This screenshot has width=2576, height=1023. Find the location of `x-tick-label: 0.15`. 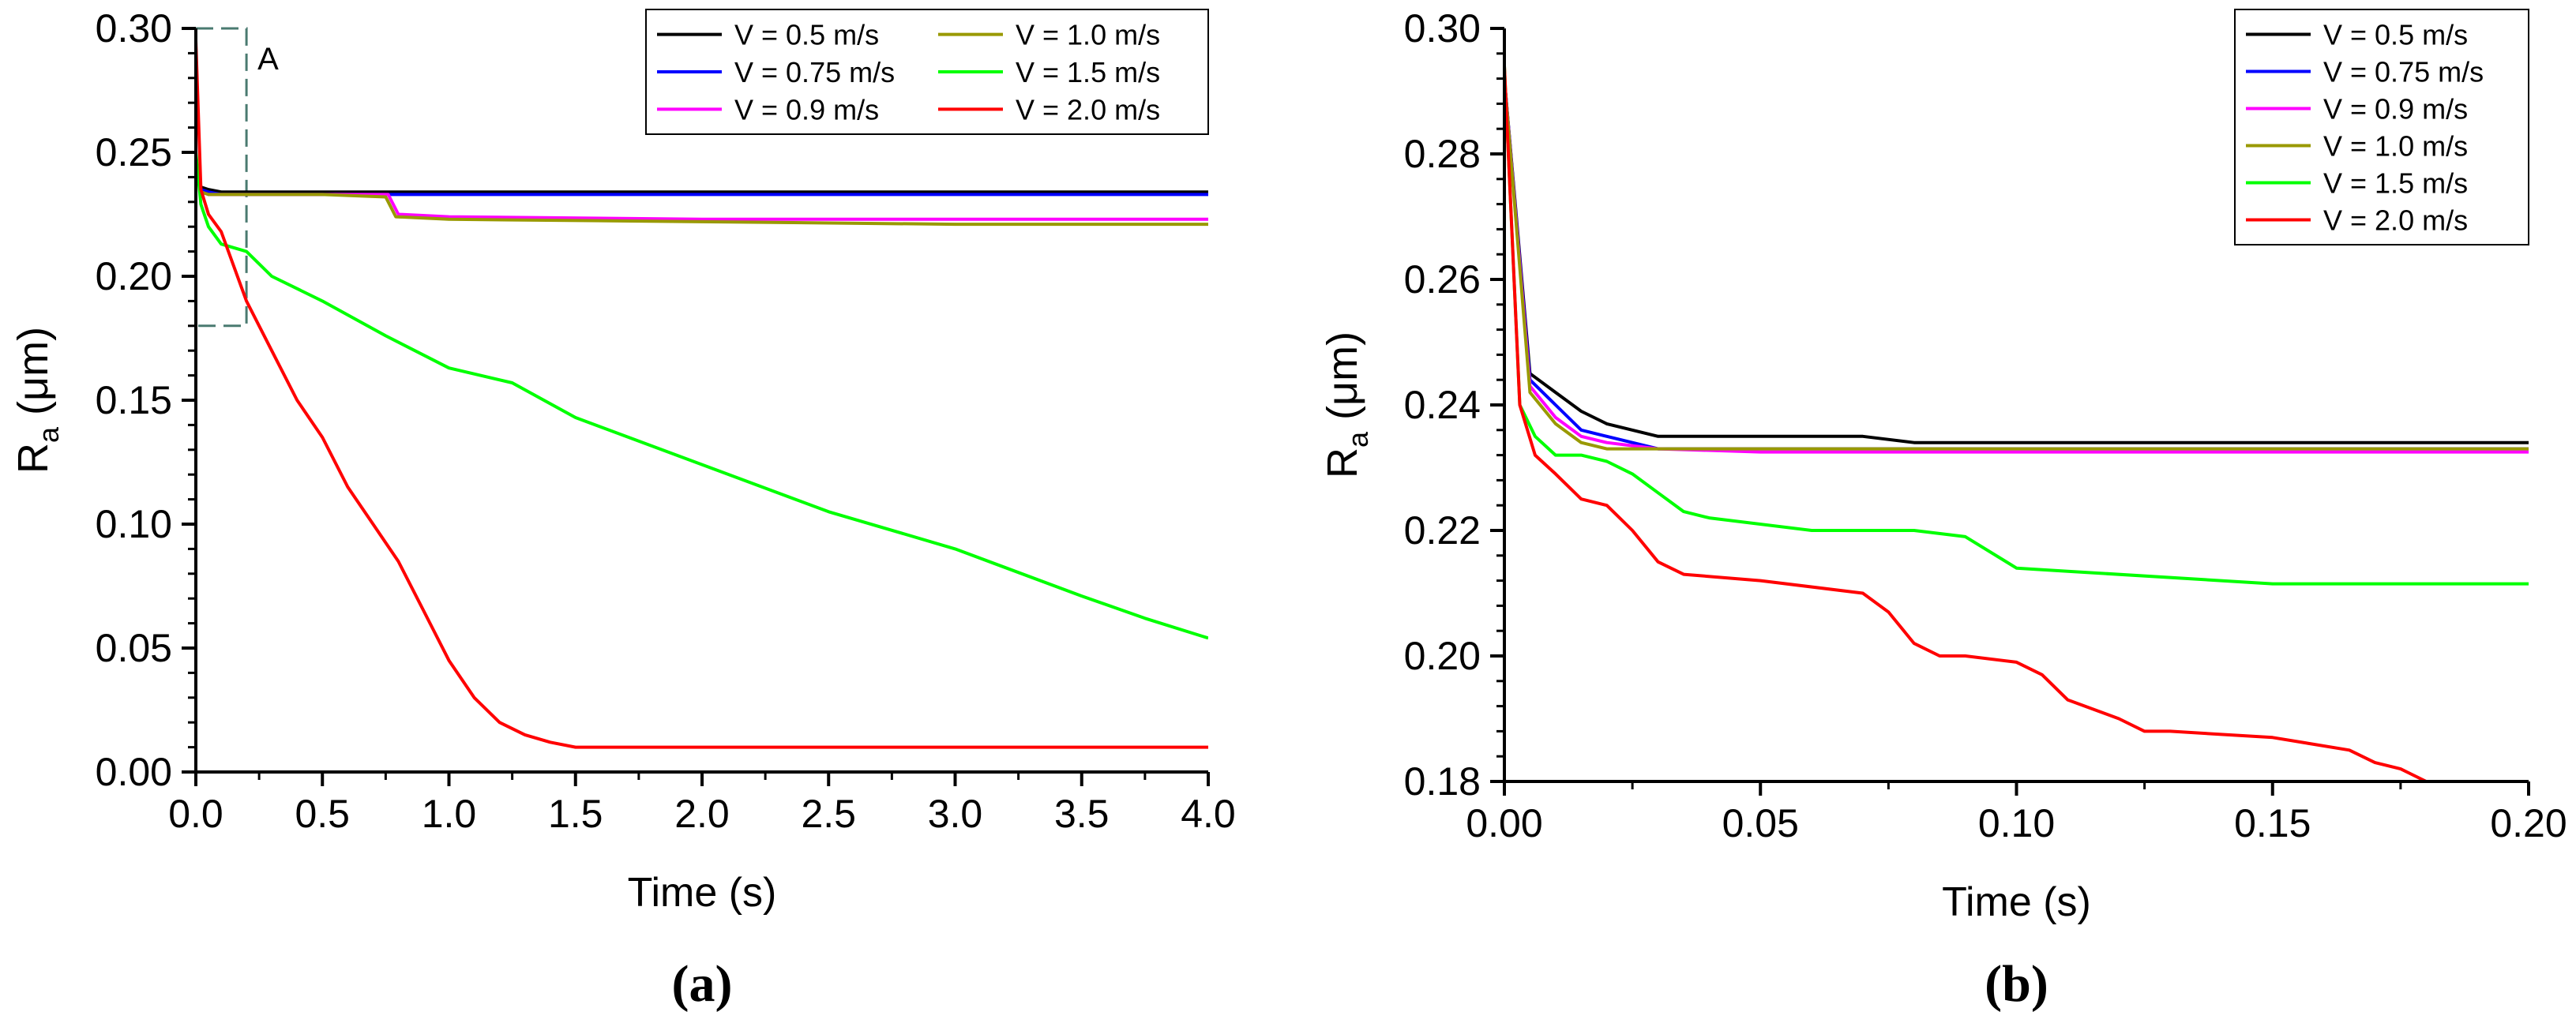

x-tick-label: 0.15 is located at coordinates (2272, 823).